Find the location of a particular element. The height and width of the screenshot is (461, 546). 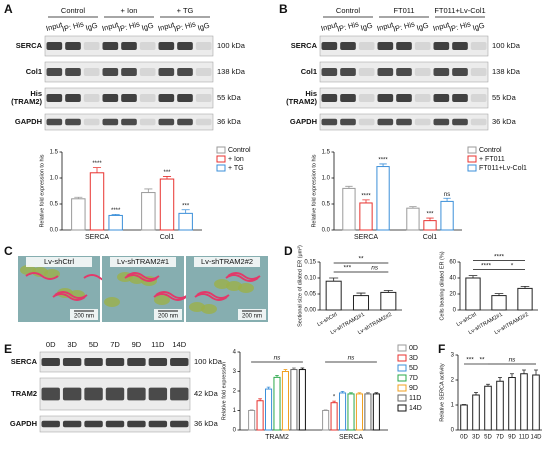

micrograph-label: Lv-shTRAM2#1 is located at coordinates (143, 261).